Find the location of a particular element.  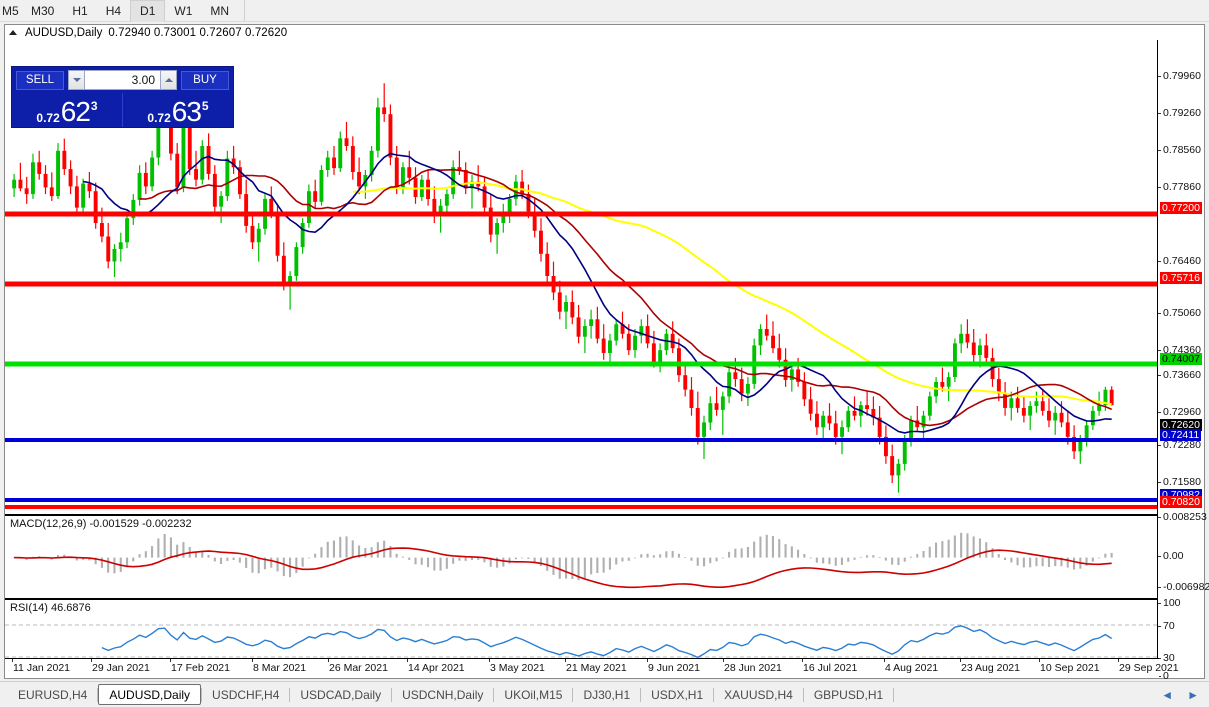

price-level-label: 0.74007 is located at coordinates (1181, 359).